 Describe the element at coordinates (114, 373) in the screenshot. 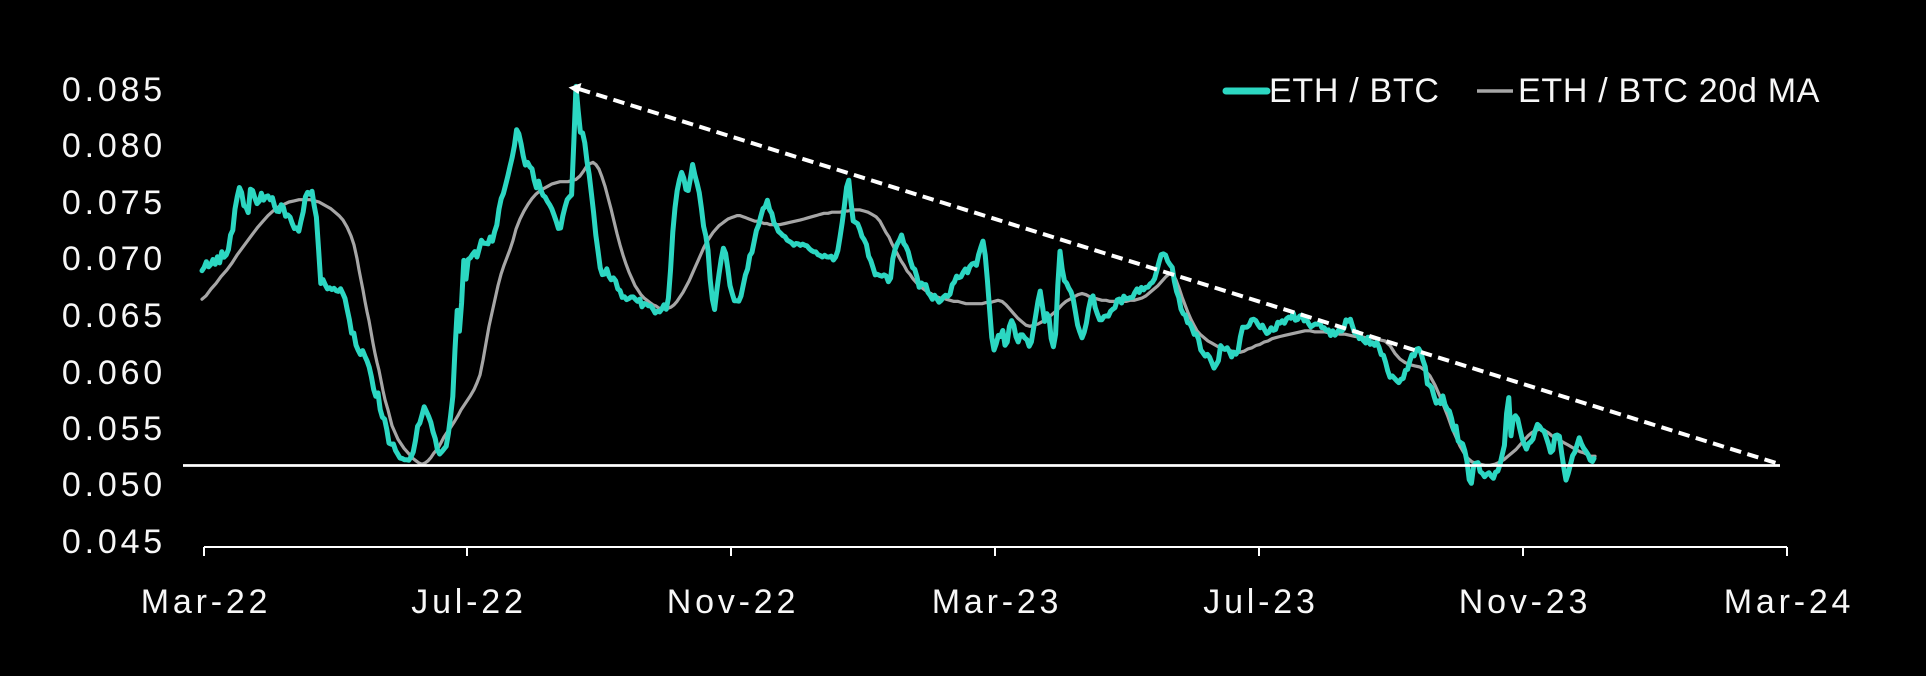

I see `svg-text: 0.060` at that location.